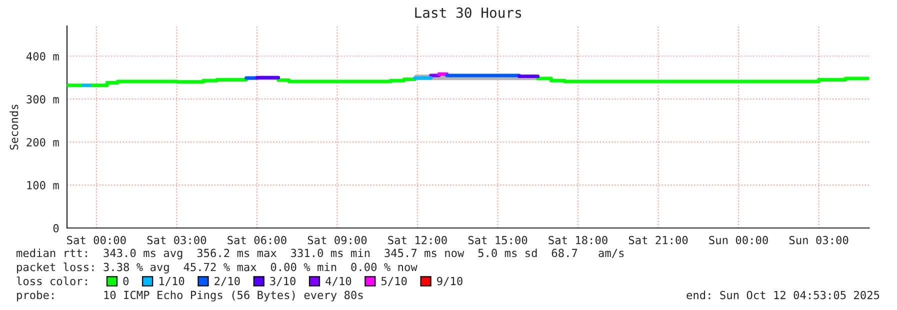  I want to click on x-tick-label: Sat 12:00, so click(417, 240).